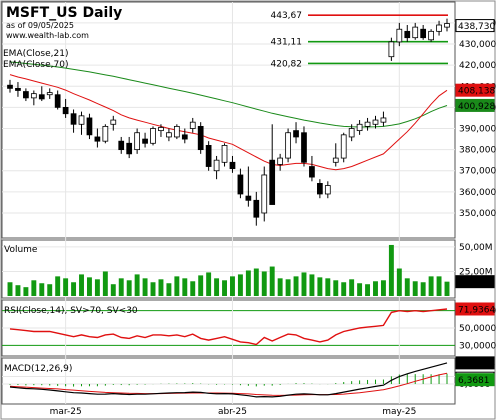  What do you see at coordinates (64, 13) in the screenshot?
I see `symbol-title: MSFT_US Daily` at bounding box center [64, 13].